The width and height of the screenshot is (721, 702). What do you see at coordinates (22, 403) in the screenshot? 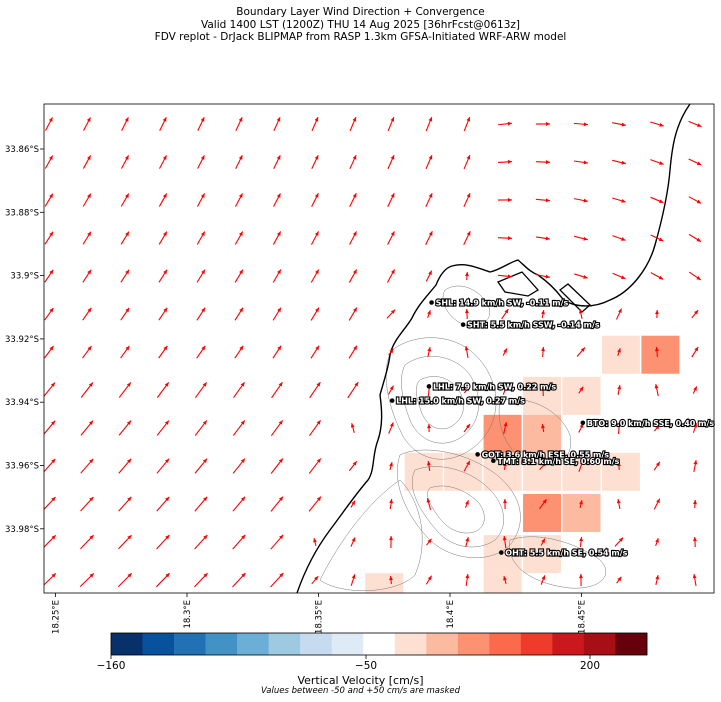
I see `lat-tick-label: 33.94°S` at bounding box center [22, 403].